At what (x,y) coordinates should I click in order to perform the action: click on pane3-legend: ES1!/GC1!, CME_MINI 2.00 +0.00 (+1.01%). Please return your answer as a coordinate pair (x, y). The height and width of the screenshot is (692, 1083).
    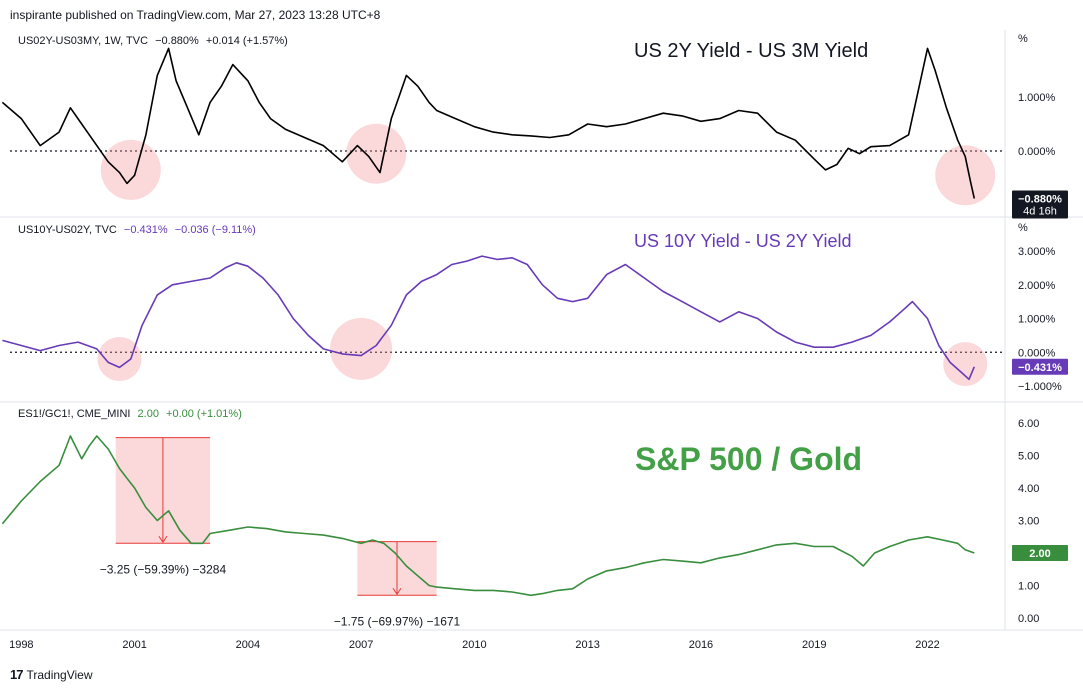
    Looking at the image, I should click on (130, 414).